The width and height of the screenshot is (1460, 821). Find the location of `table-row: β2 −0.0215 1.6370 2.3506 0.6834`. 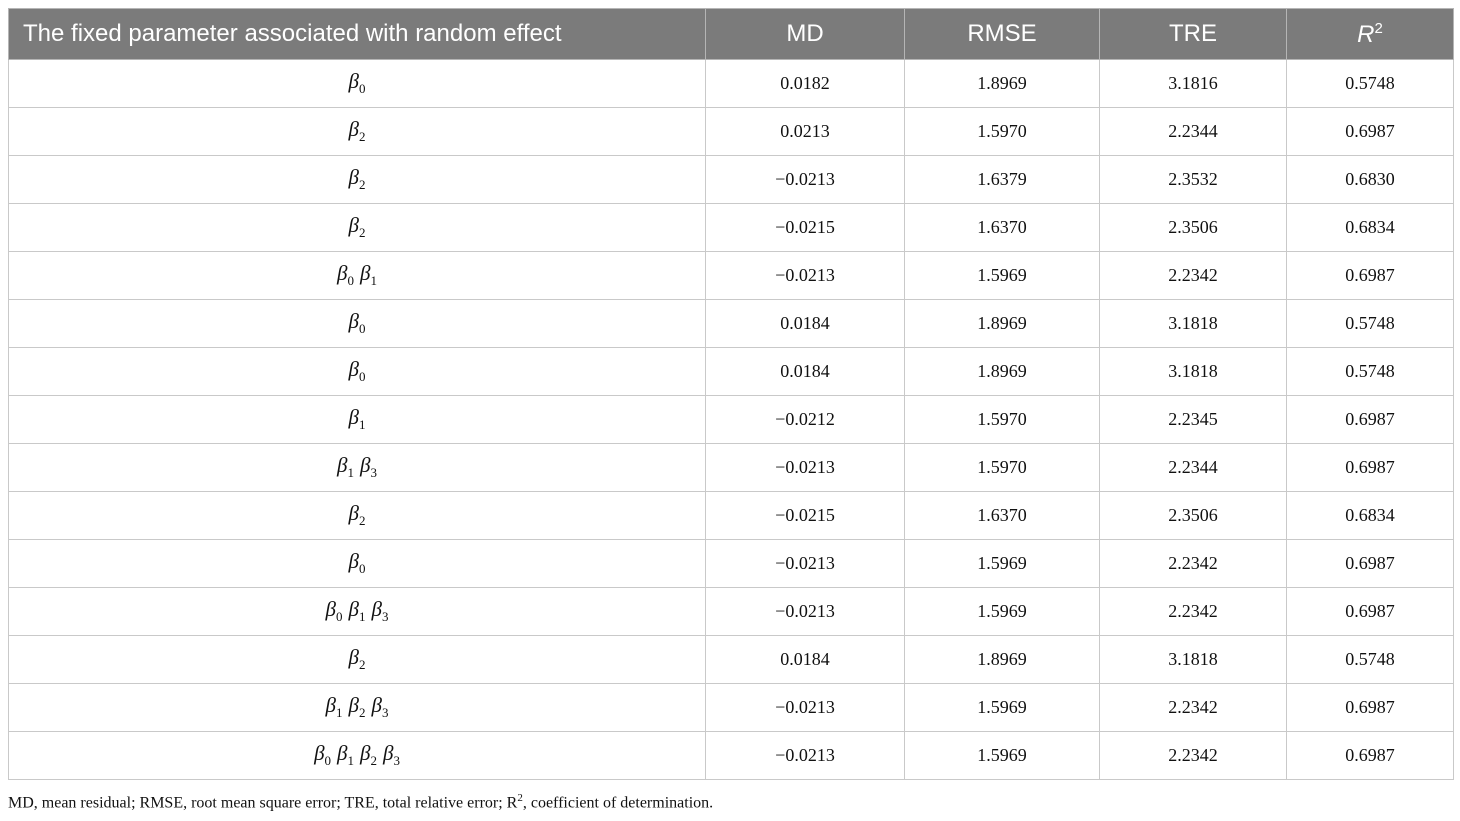

table-row: β2 −0.0215 1.6370 2.3506 0.6834 is located at coordinates (731, 515).